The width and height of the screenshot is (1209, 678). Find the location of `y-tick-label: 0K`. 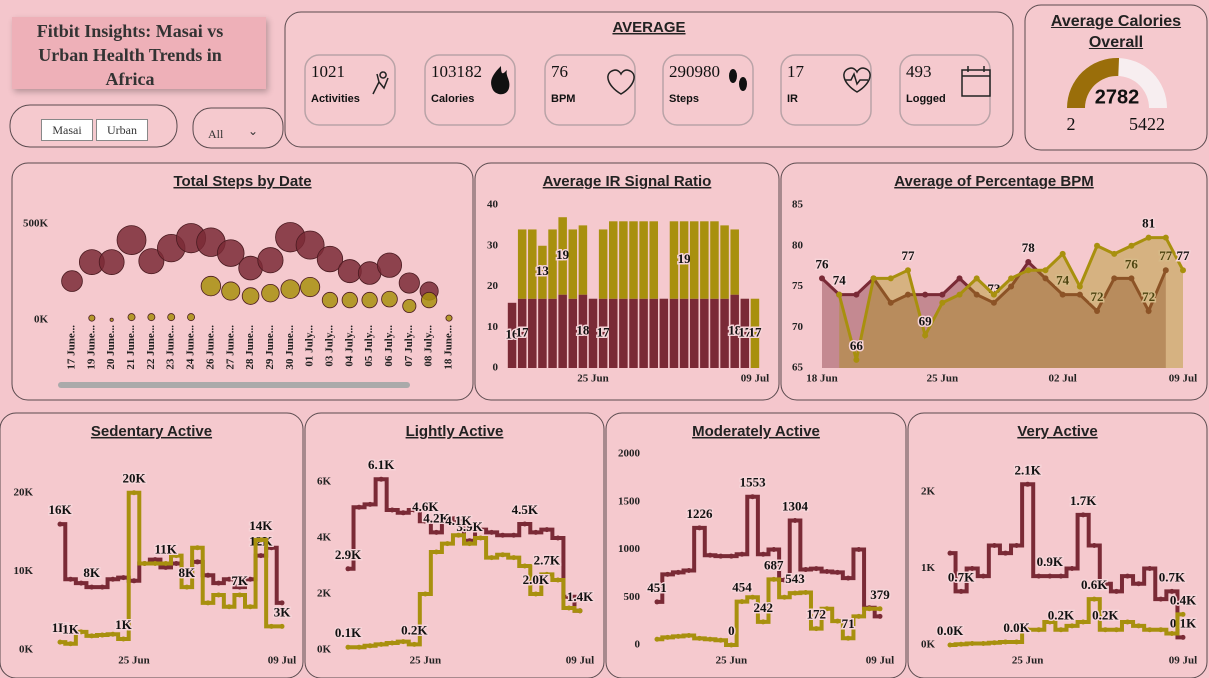

y-tick-label: 0K is located at coordinates (928, 645).